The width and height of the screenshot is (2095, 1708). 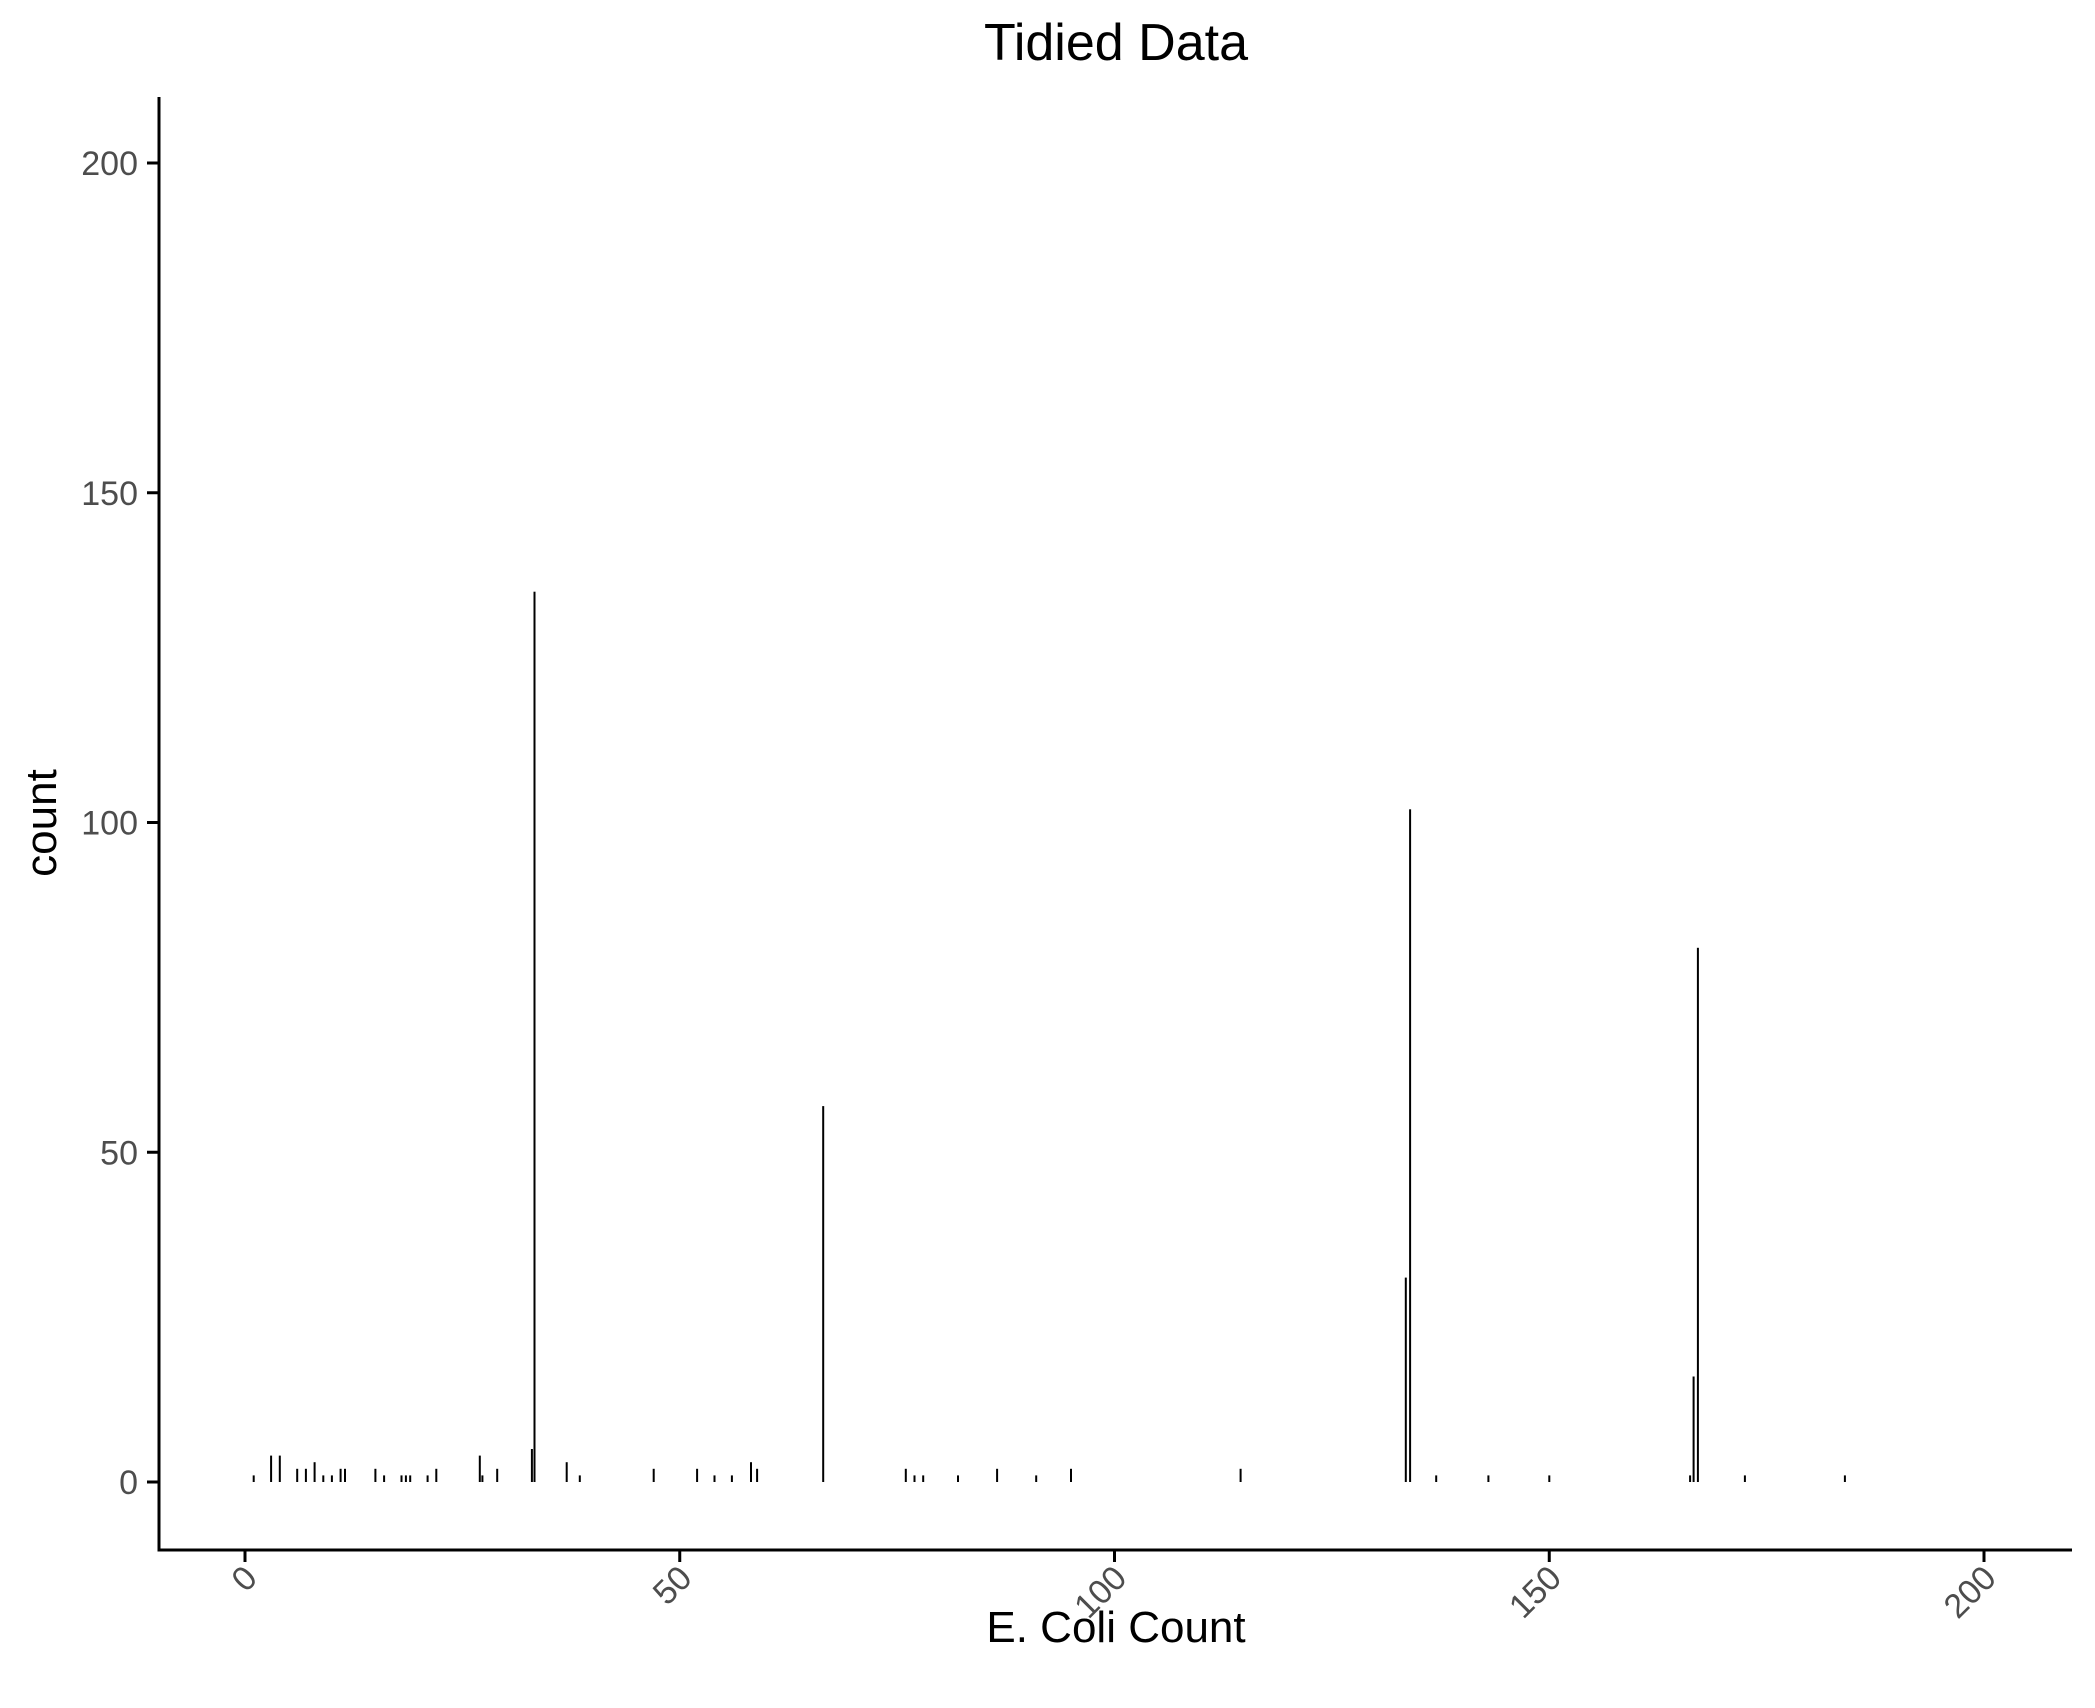 I want to click on y-tick-label: 200, so click(x=109, y=164).